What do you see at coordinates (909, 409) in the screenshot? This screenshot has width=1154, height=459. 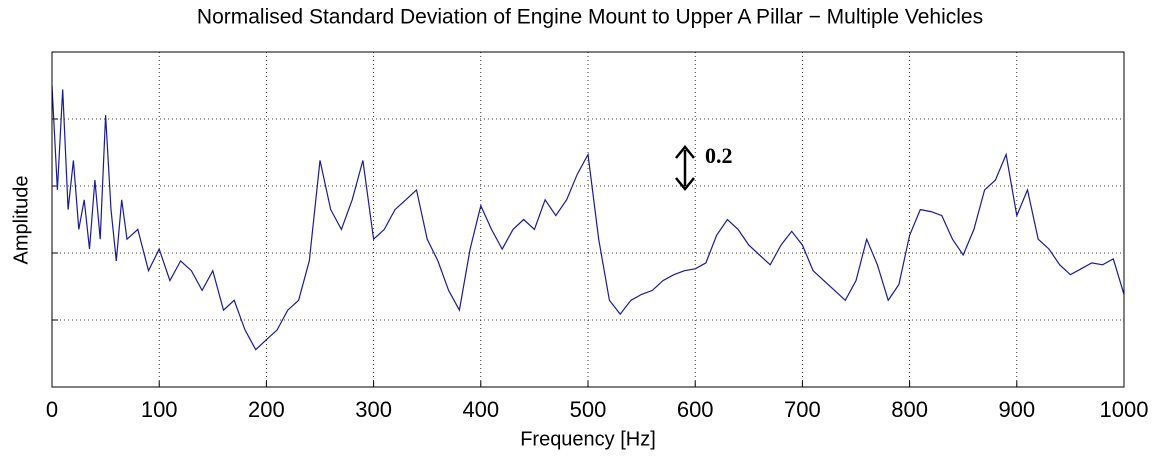 I see `x-tick-label: 800` at bounding box center [909, 409].